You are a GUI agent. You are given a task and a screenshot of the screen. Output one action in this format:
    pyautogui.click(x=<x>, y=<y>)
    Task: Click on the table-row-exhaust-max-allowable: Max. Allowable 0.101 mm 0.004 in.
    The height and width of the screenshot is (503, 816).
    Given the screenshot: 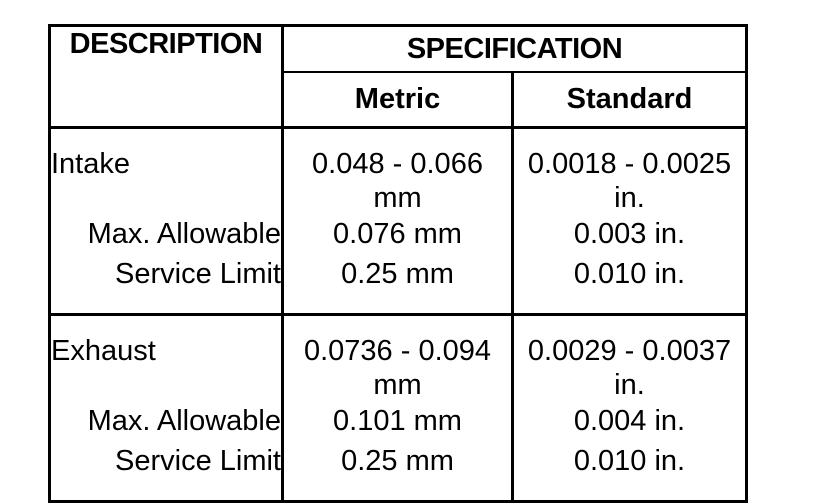 What is the action you would take?
    pyautogui.click(x=398, y=421)
    